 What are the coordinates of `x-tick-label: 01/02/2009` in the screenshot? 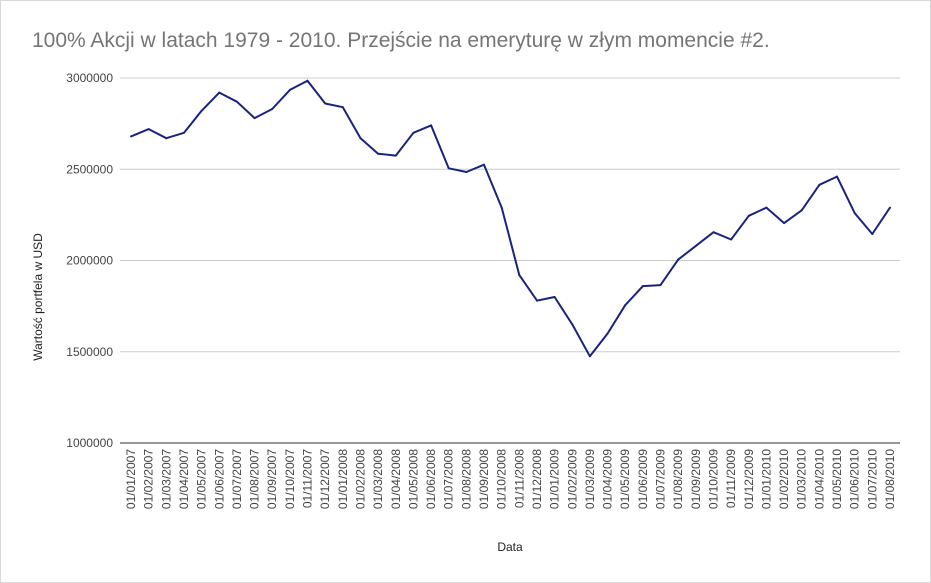 It's located at (572, 479).